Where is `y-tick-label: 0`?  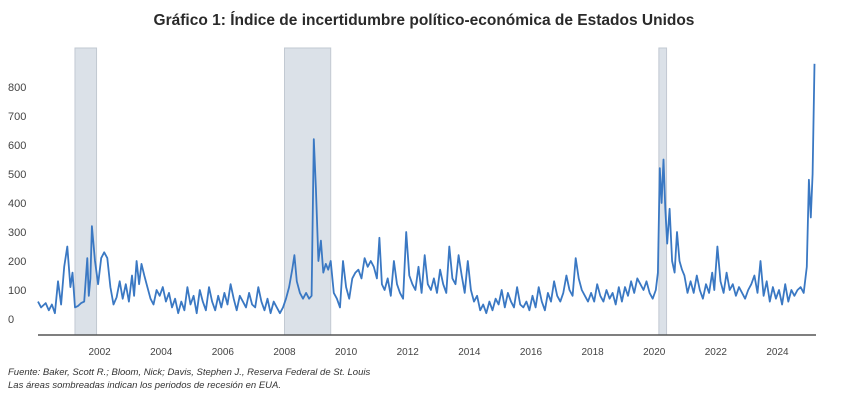 y-tick-label: 0 is located at coordinates (11, 320).